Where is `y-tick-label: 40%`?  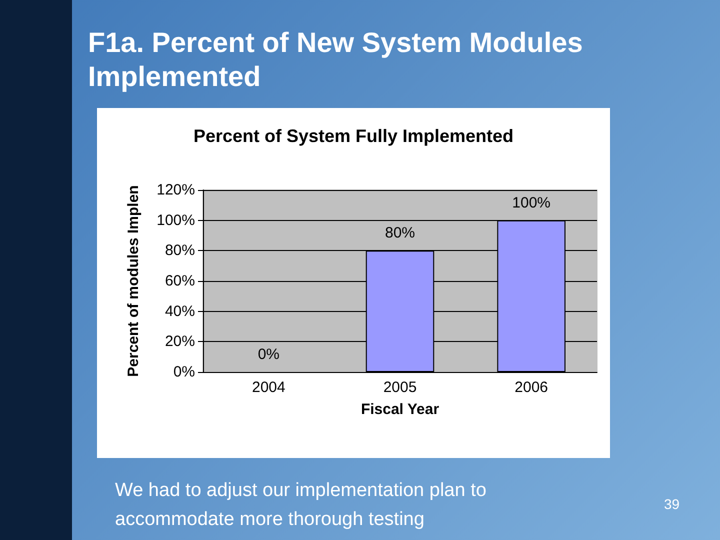 y-tick-label: 40% is located at coordinates (179, 311).